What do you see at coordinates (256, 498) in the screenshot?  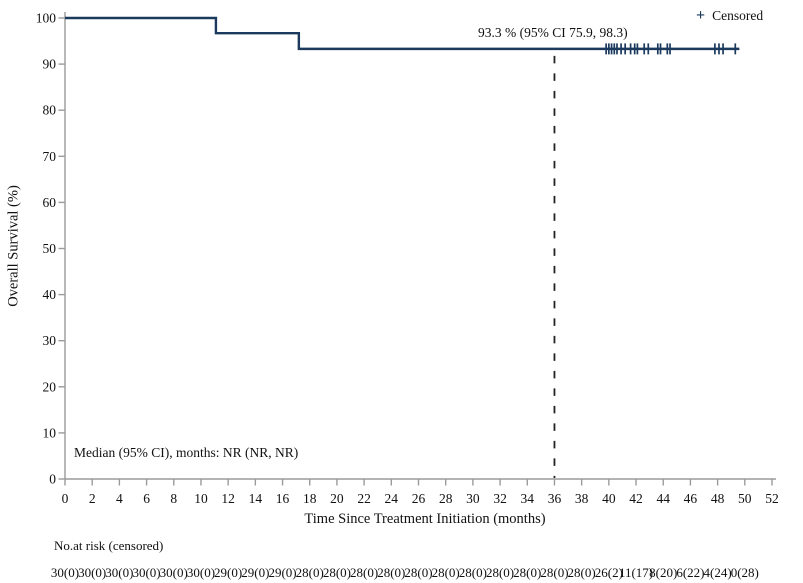 I see `x-tick-label: 14` at bounding box center [256, 498].